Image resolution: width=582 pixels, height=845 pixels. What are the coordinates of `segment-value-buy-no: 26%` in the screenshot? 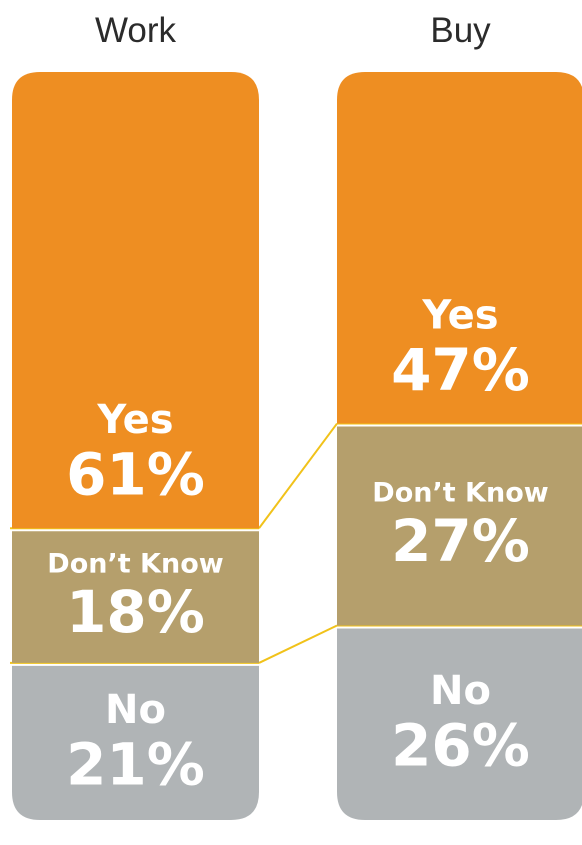 It's located at (460, 746).